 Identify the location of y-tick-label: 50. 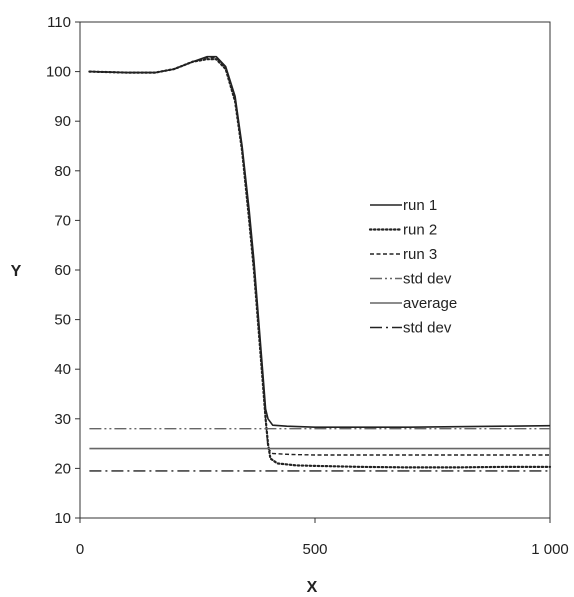
(62, 320).